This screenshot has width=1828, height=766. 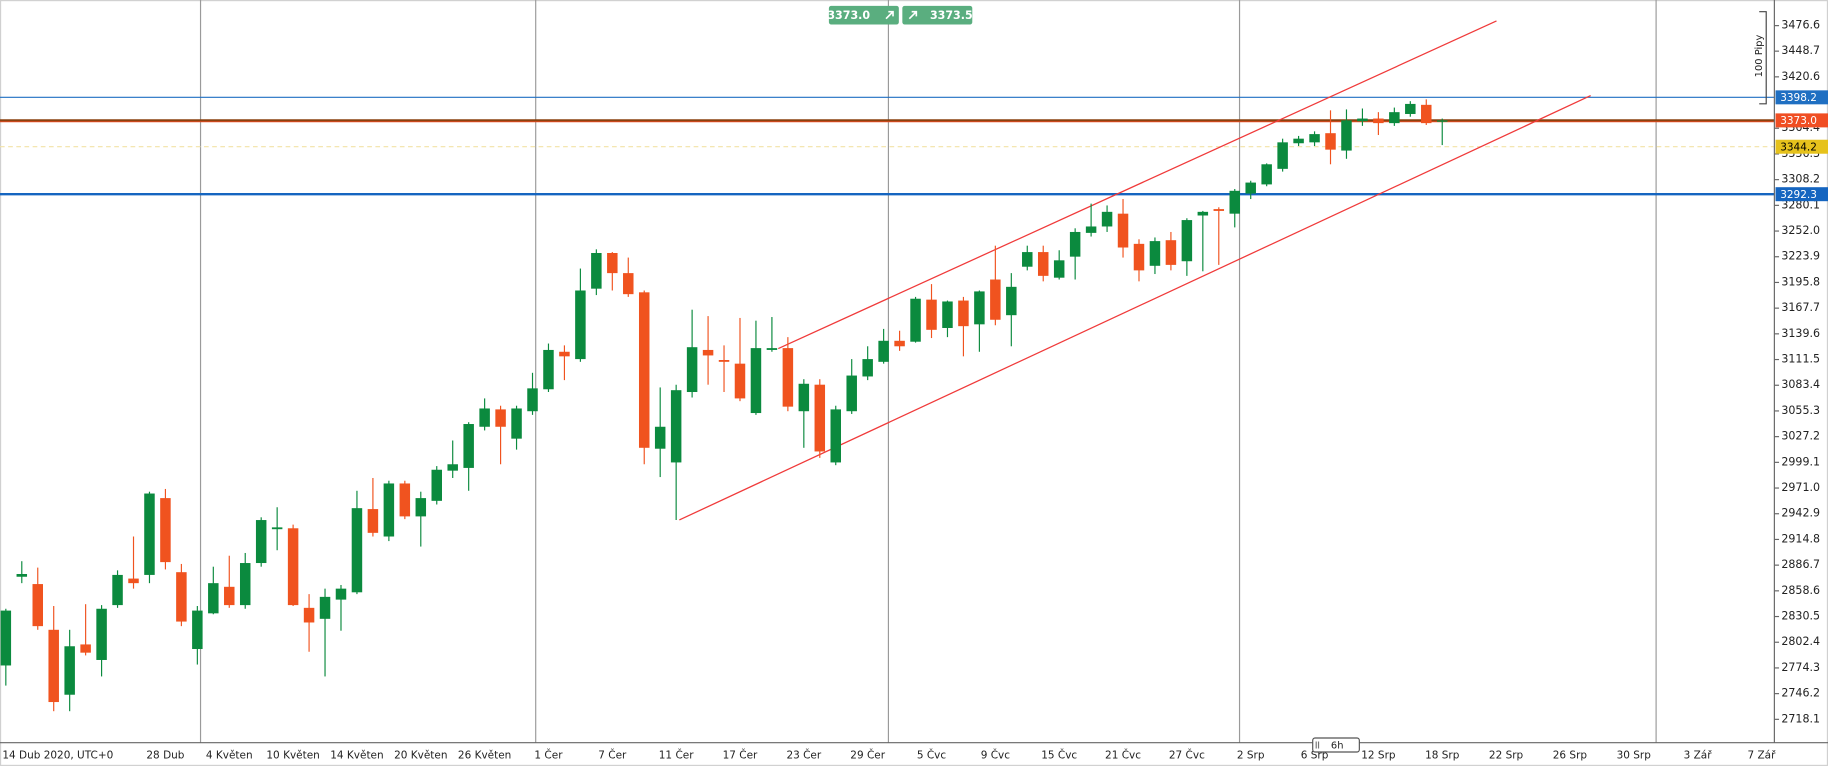 I want to click on y-tick-label: 3223.9, so click(x=1800, y=256).